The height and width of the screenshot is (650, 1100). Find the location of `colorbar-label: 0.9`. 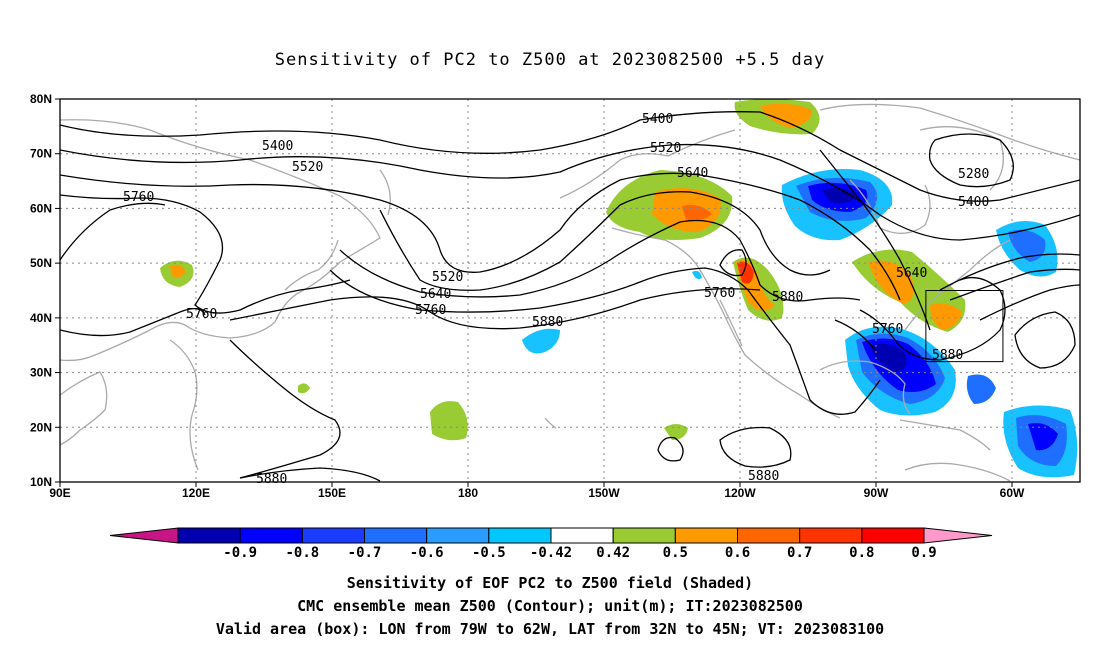

colorbar-label: 0.9 is located at coordinates (923, 553).